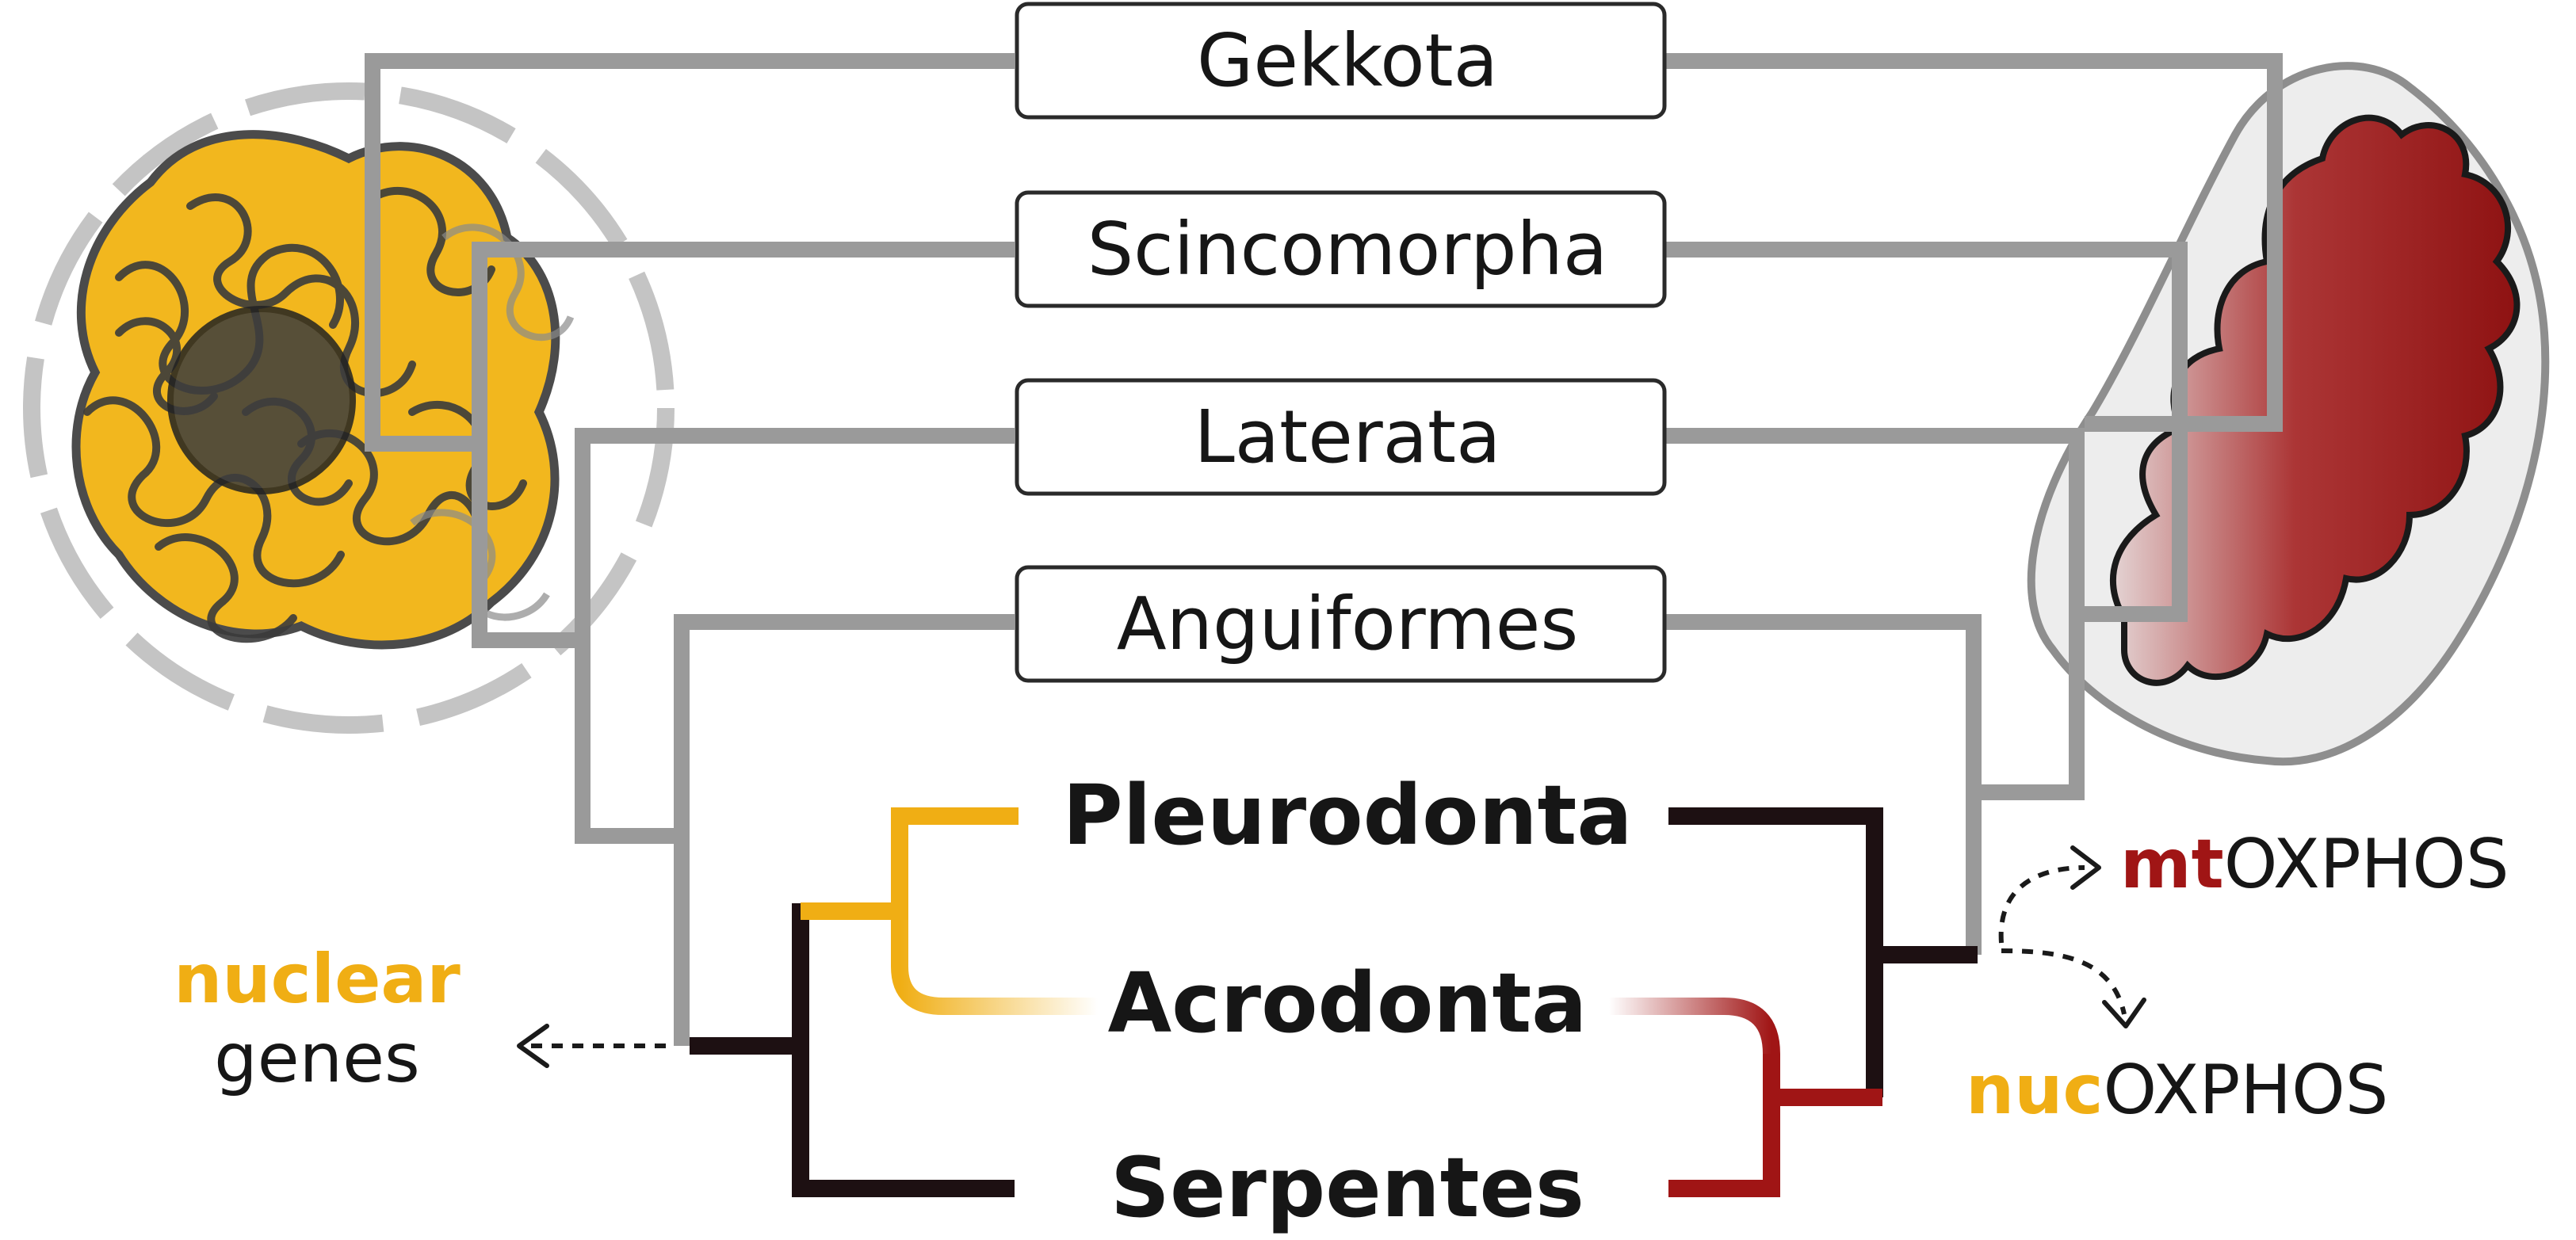 This screenshot has width=2576, height=1240. Describe the element at coordinates (317, 1058) in the screenshot. I see `genes-text: genes` at that location.